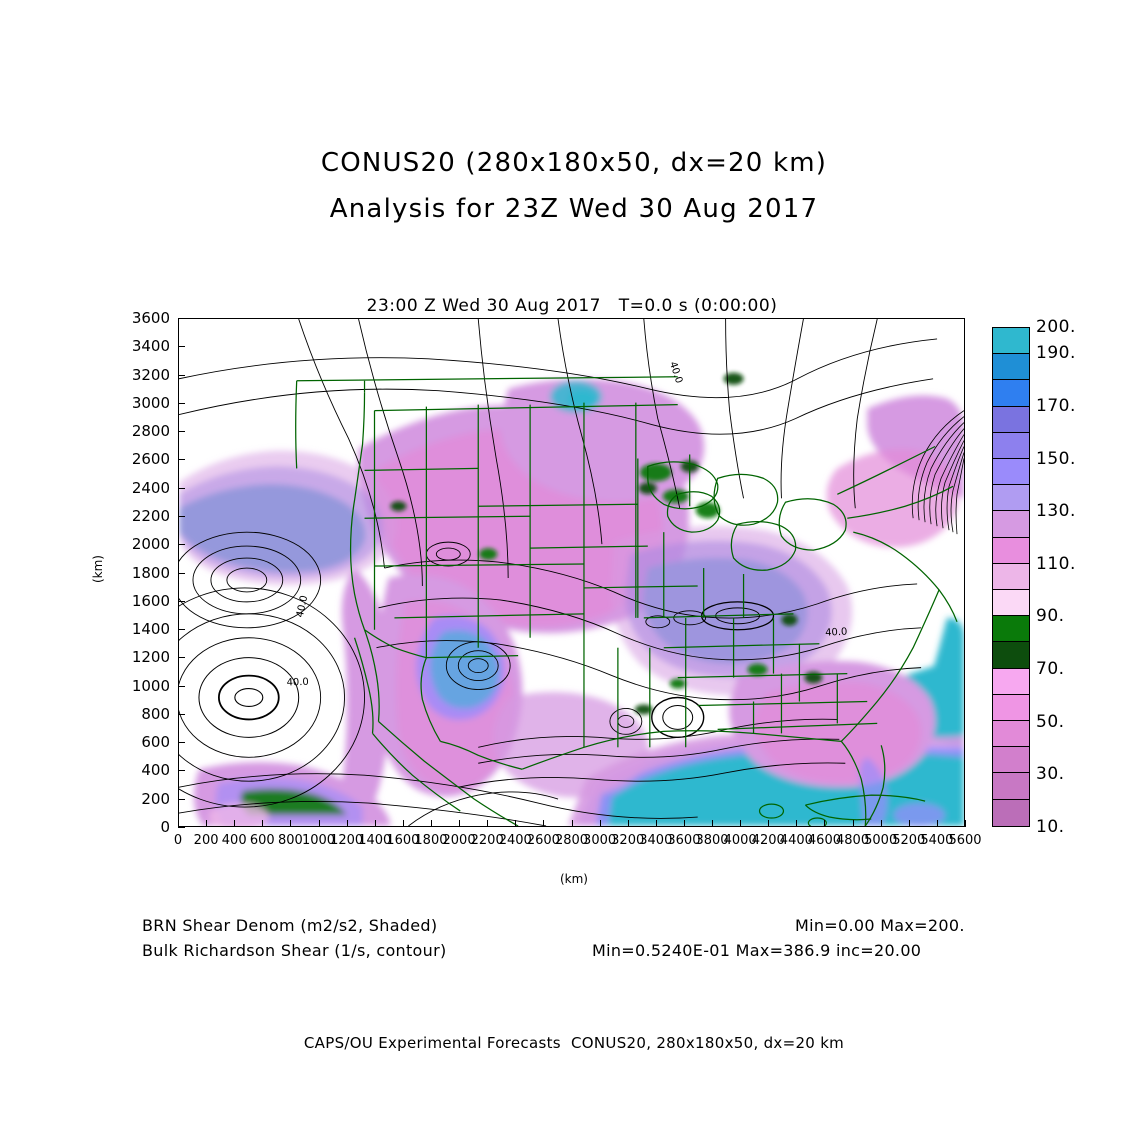 The height and width of the screenshot is (1148, 1148). I want to click on colorbar-tick-label: 10., so click(1050, 827).